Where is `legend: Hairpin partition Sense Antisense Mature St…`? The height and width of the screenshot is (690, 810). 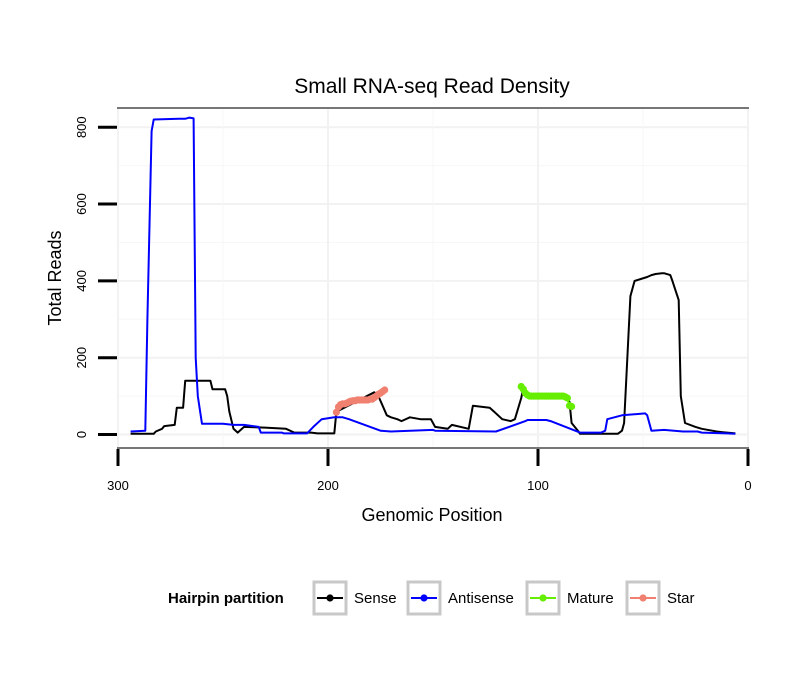
legend: Hairpin partition Sense Antisense Mature St… is located at coordinates (431, 598).